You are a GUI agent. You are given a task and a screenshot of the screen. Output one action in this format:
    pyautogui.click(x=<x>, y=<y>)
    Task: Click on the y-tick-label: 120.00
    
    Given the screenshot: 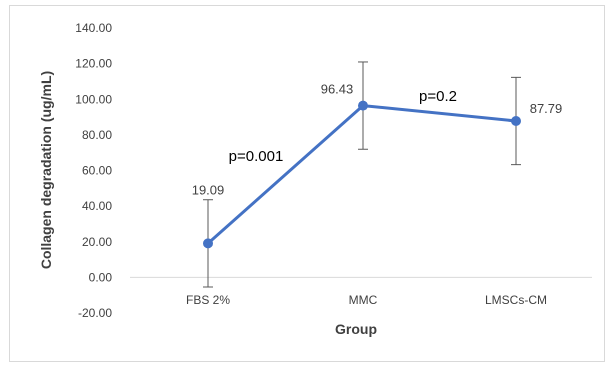 What is the action you would take?
    pyautogui.click(x=93, y=64)
    